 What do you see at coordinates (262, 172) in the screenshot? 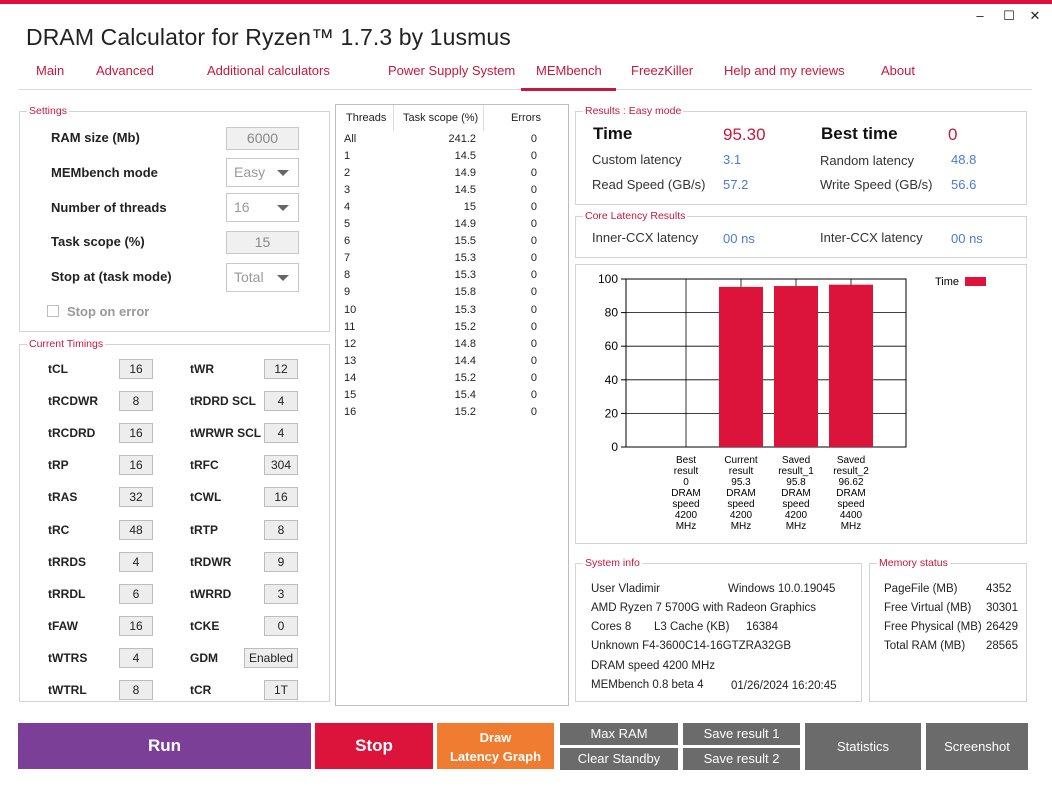
I see `membench-mode-select: Easy` at bounding box center [262, 172].